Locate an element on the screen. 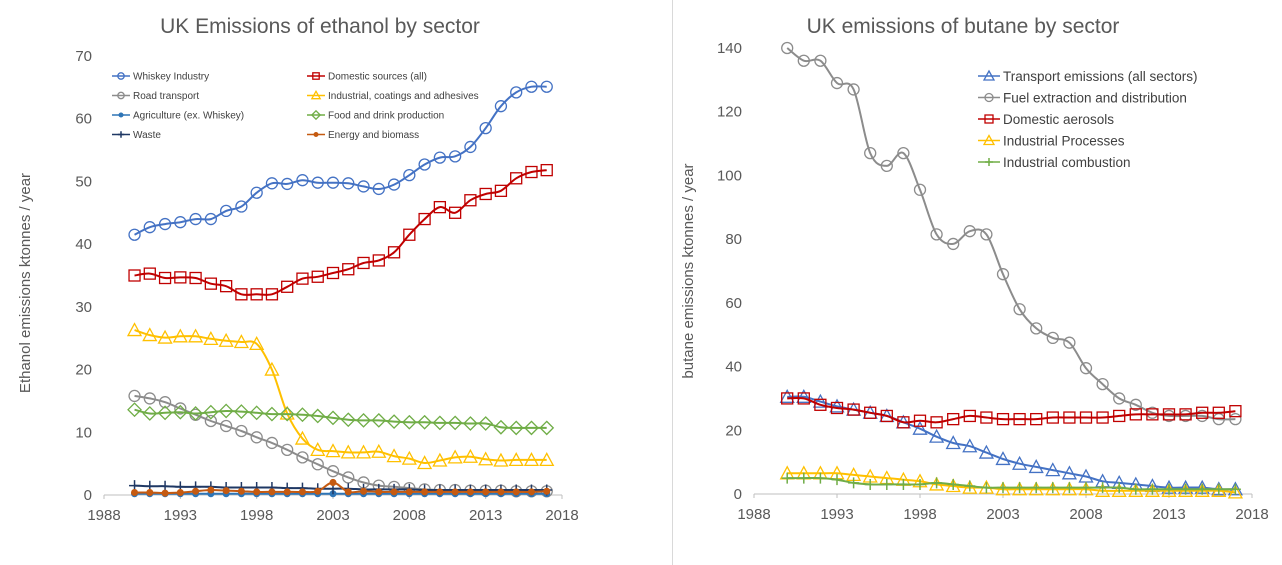 The height and width of the screenshot is (565, 1282). series-domestic-sources-all is located at coordinates (340, 232).